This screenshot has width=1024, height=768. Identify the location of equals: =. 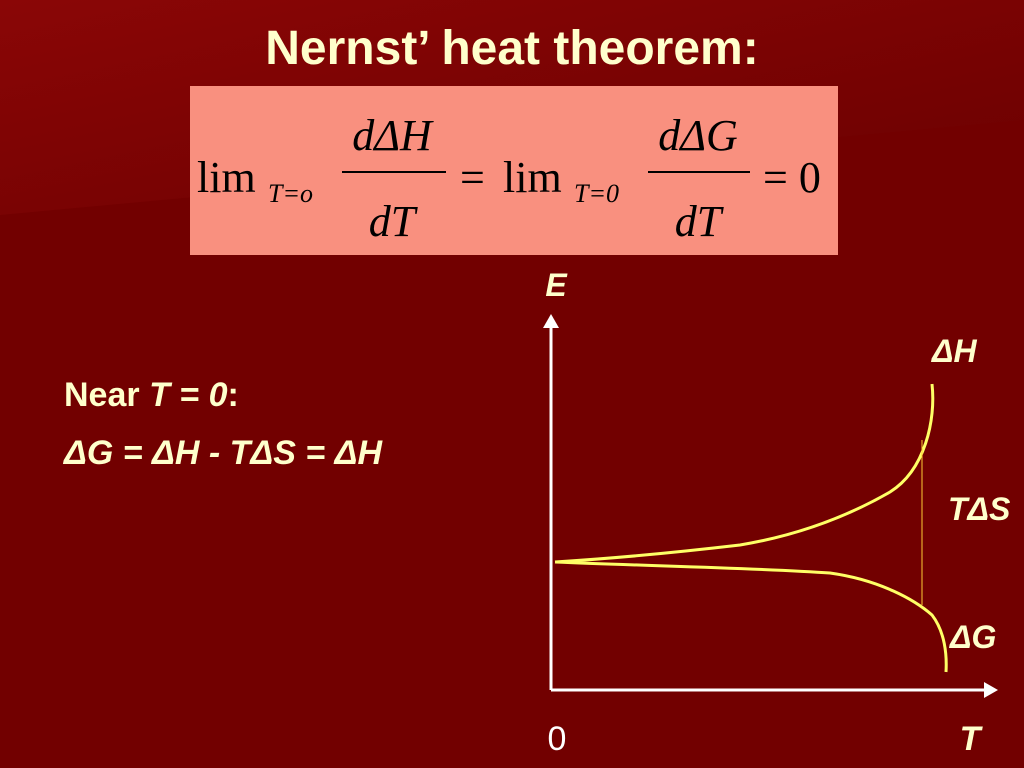
(472, 177).